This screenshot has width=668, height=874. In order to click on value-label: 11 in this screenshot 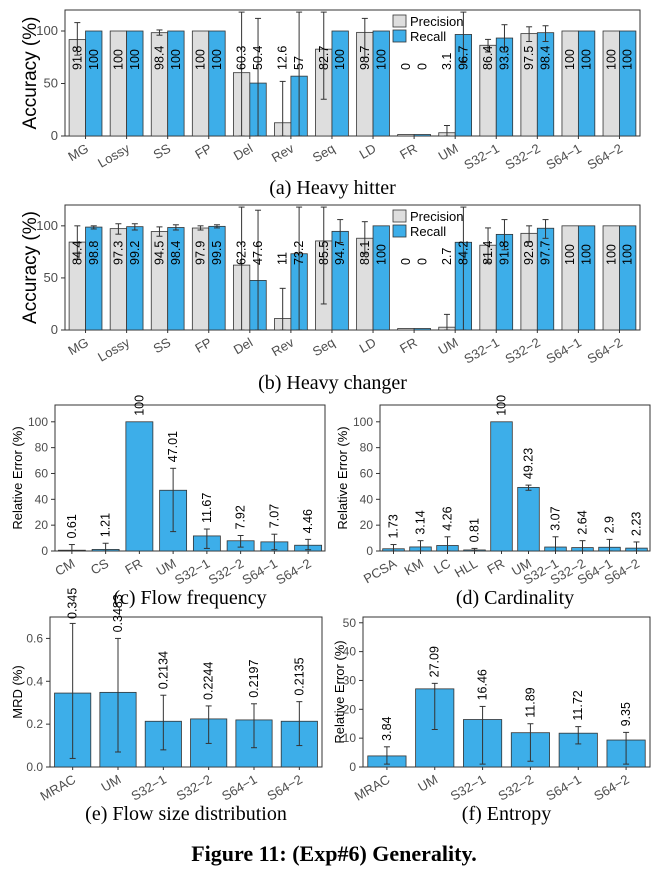, I will do `click(283, 258)`.